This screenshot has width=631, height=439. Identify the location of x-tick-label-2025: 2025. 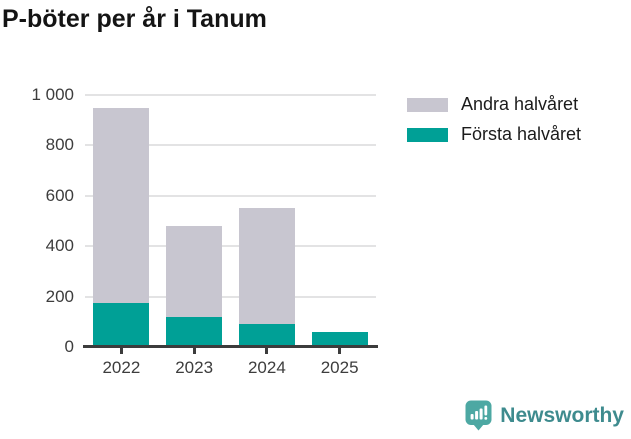
(339, 367).